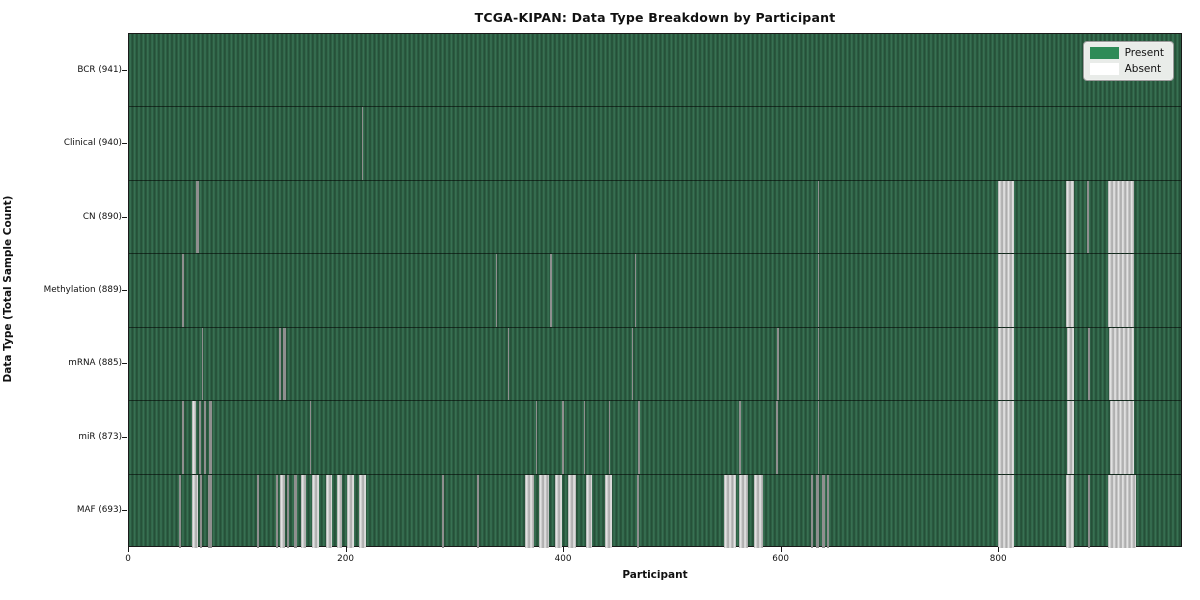  Describe the element at coordinates (655, 438) in the screenshot. I see `heatmap-row-mir` at that location.